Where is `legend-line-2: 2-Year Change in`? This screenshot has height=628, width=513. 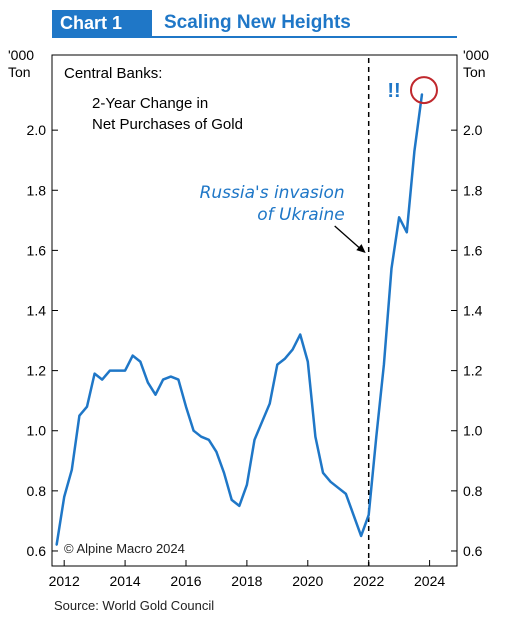 legend-line-2: 2-Year Change in is located at coordinates (150, 103).